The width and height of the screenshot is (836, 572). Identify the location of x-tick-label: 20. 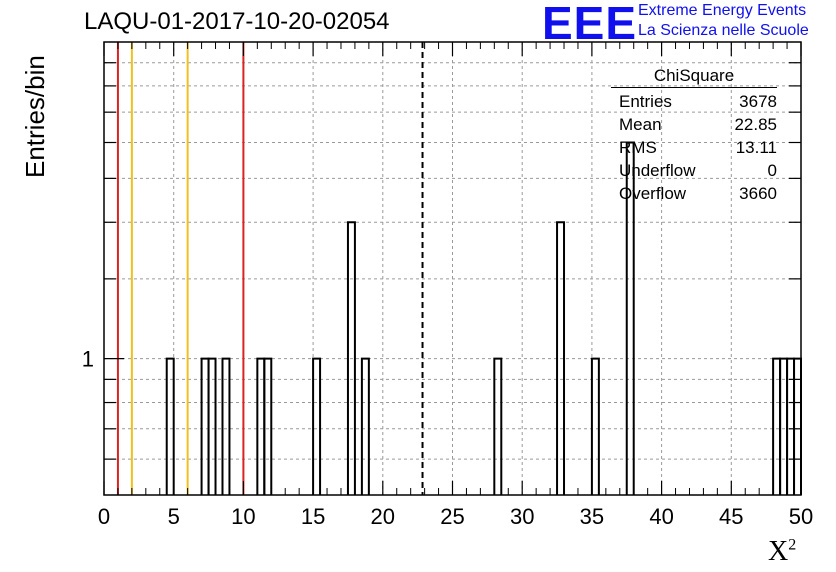
(383, 516).